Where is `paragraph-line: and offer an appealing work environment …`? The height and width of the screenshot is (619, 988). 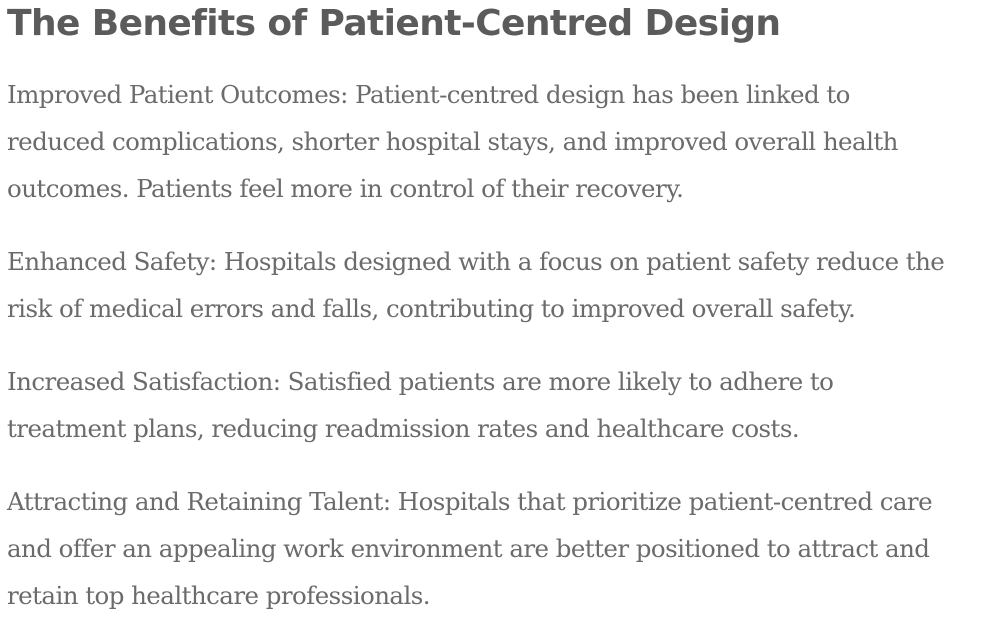
paragraph-line: and offer an appealing work environment … is located at coordinates (468, 548).